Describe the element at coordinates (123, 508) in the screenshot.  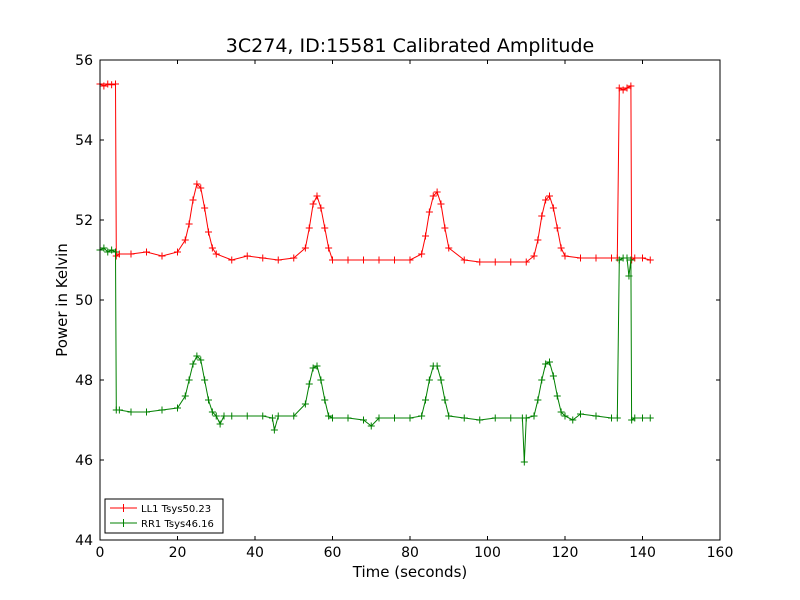
I see `legend-marker-ll1` at that location.